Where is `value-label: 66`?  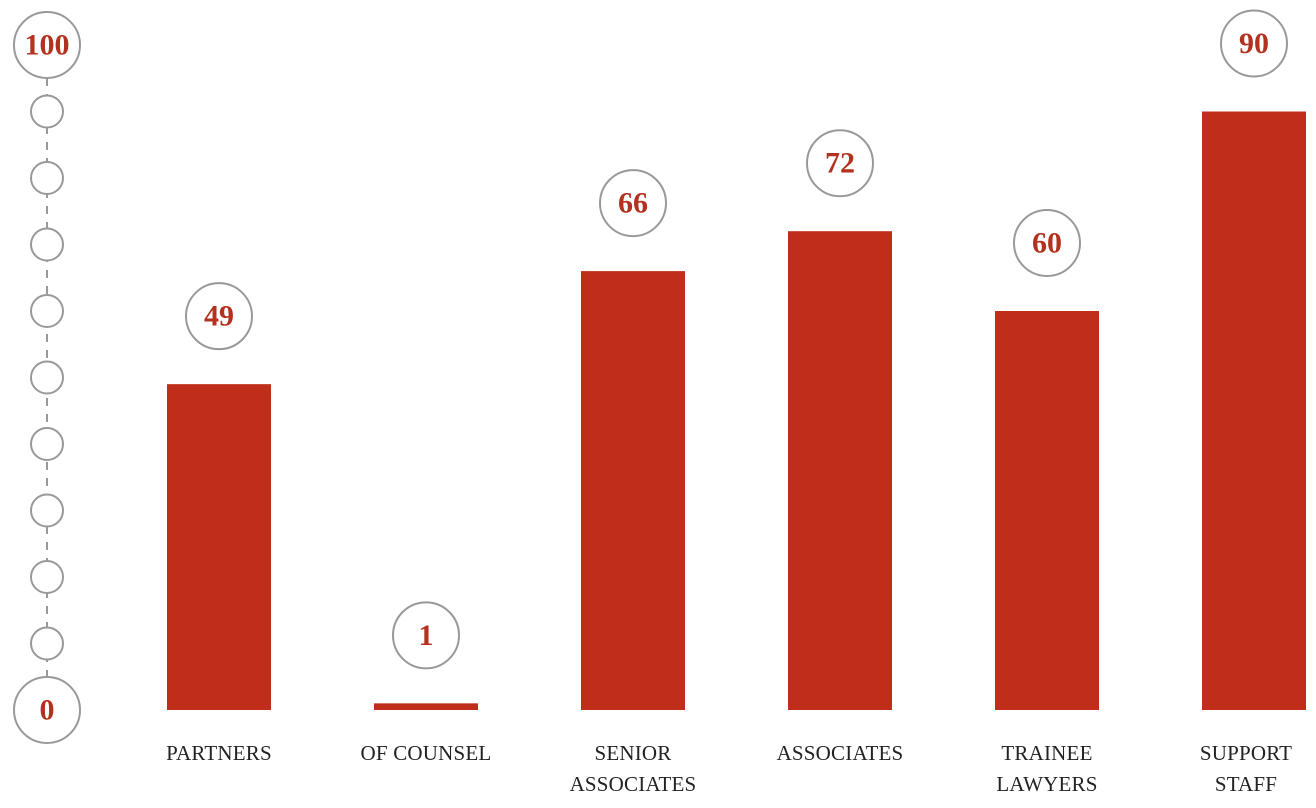
value-label: 66 is located at coordinates (633, 203).